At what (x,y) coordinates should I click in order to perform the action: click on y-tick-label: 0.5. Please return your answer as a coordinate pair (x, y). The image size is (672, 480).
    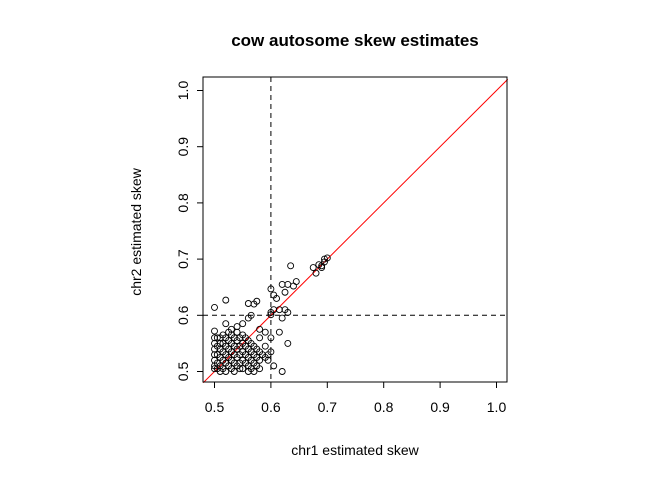
    Looking at the image, I should click on (183, 372).